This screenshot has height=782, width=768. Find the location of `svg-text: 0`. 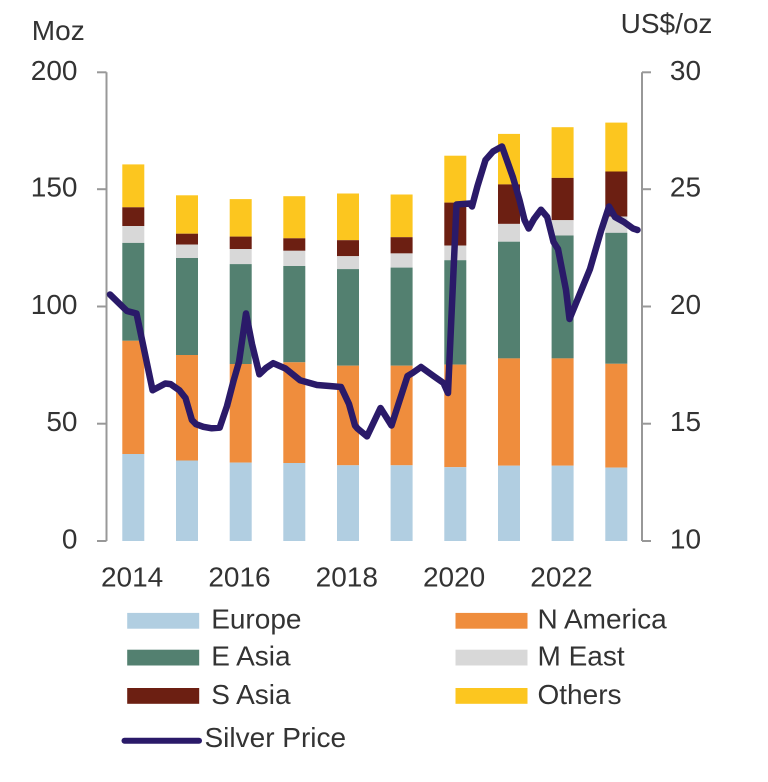

svg-text: 0 is located at coordinates (70, 539).